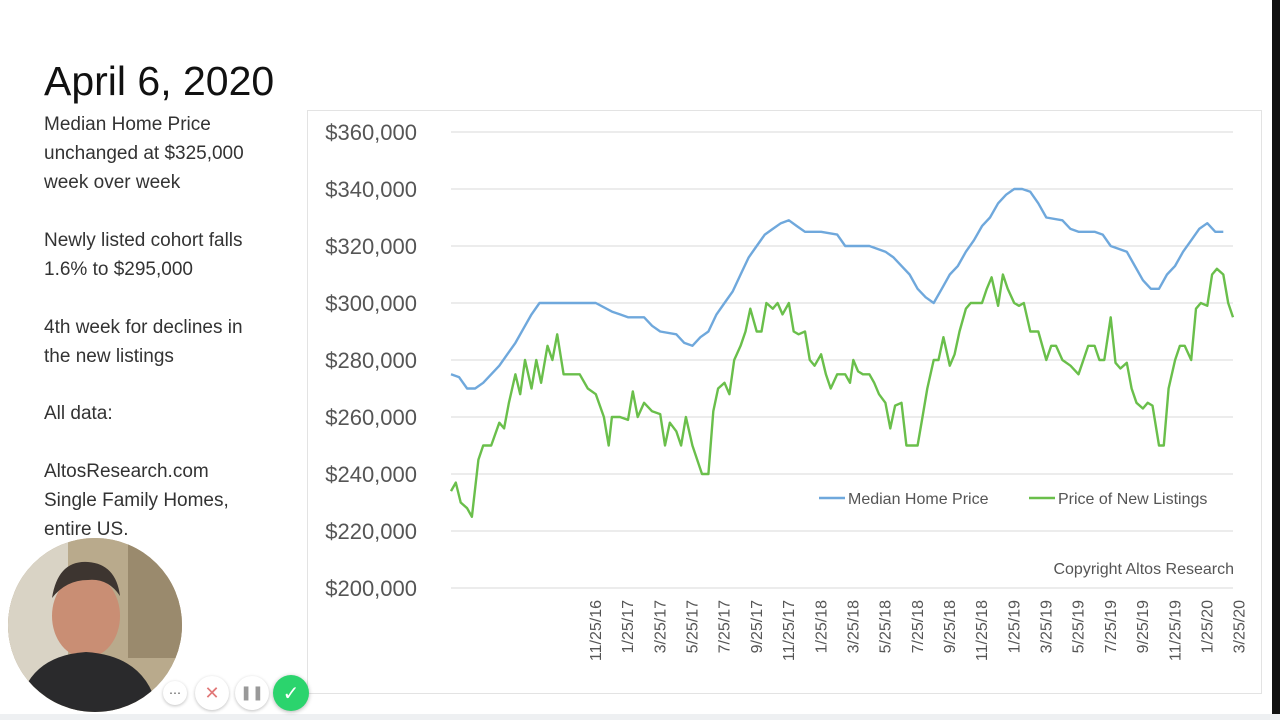  I want to click on cancel-recording-button: ✕, so click(212, 693).